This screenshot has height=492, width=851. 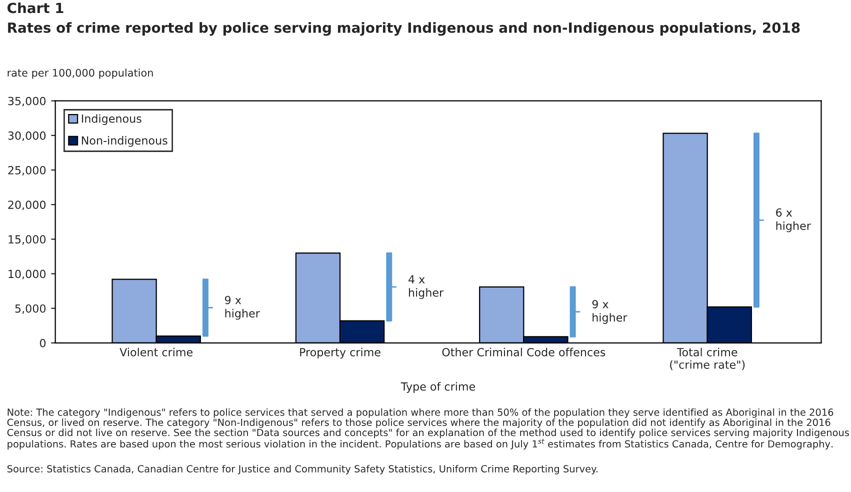 What do you see at coordinates (426, 287) in the screenshot?
I see `annotation: 4 x higher` at bounding box center [426, 287].